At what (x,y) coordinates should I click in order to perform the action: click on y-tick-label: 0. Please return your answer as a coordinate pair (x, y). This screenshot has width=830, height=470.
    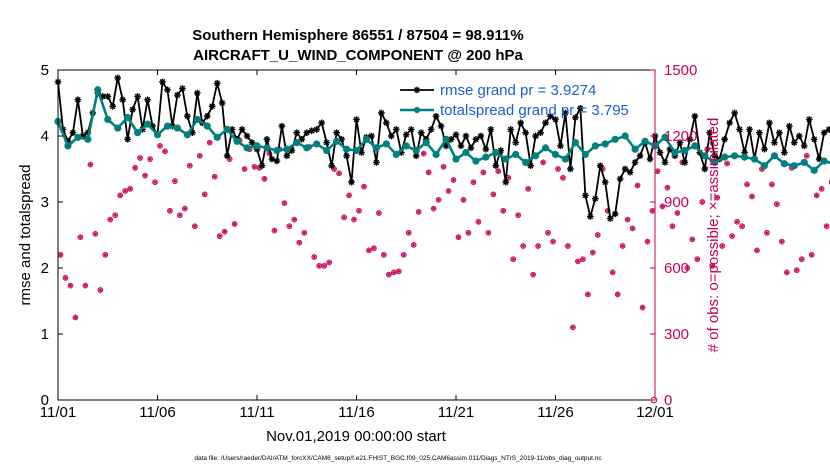
    Looking at the image, I should click on (45, 400).